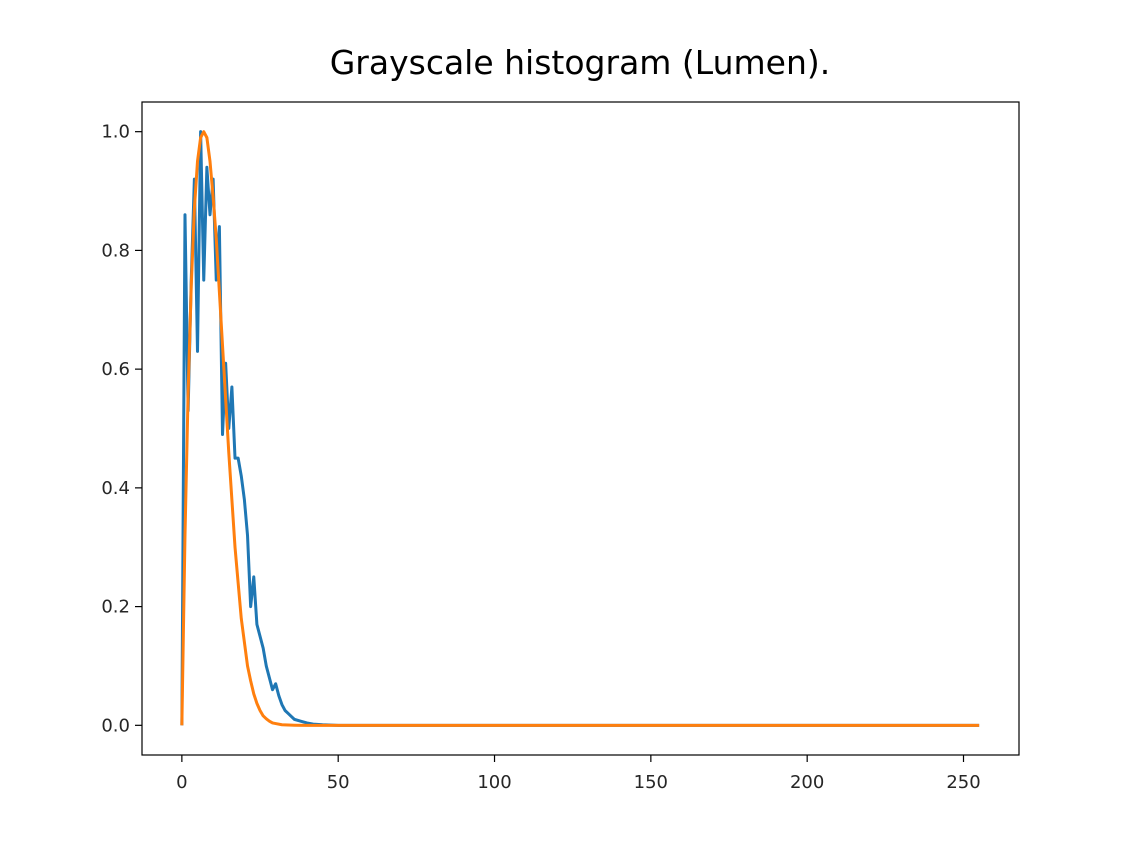 This screenshot has width=1132, height=849. Describe the element at coordinates (115, 607) in the screenshot. I see `y-tick-label: 0.2` at that location.